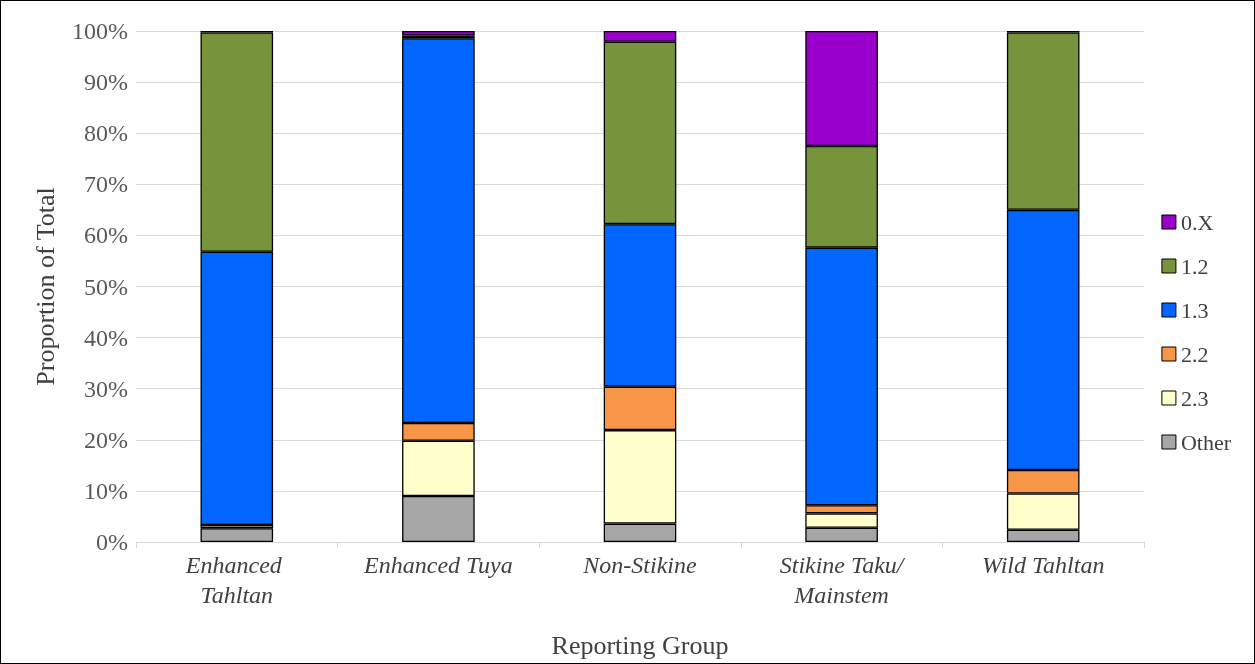 The height and width of the screenshot is (664, 1255). What do you see at coordinates (106, 235) in the screenshot?
I see `y-tick-label: 60%` at bounding box center [106, 235].